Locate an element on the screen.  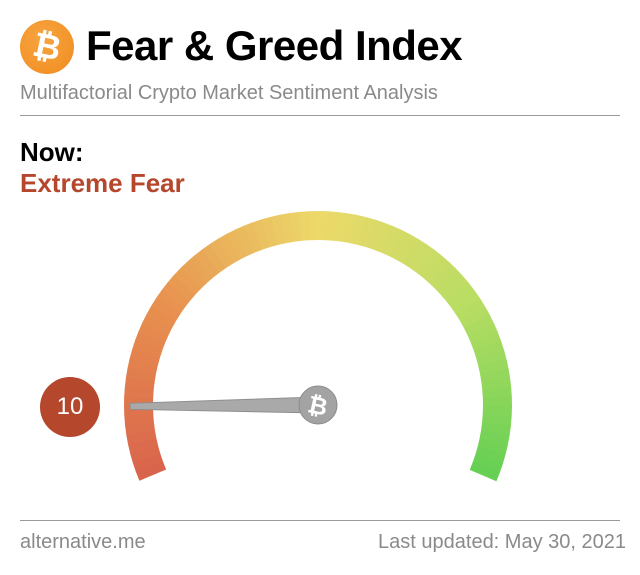
bitcoin-logo-icon: ₿ is located at coordinates (47, 47).